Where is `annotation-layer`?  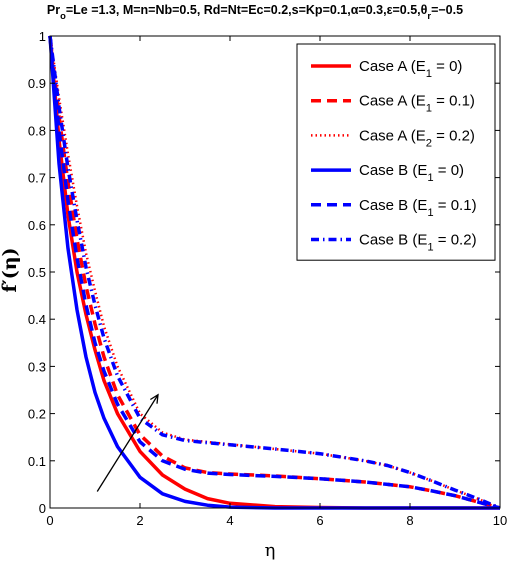 annotation-layer is located at coordinates (127, 442).